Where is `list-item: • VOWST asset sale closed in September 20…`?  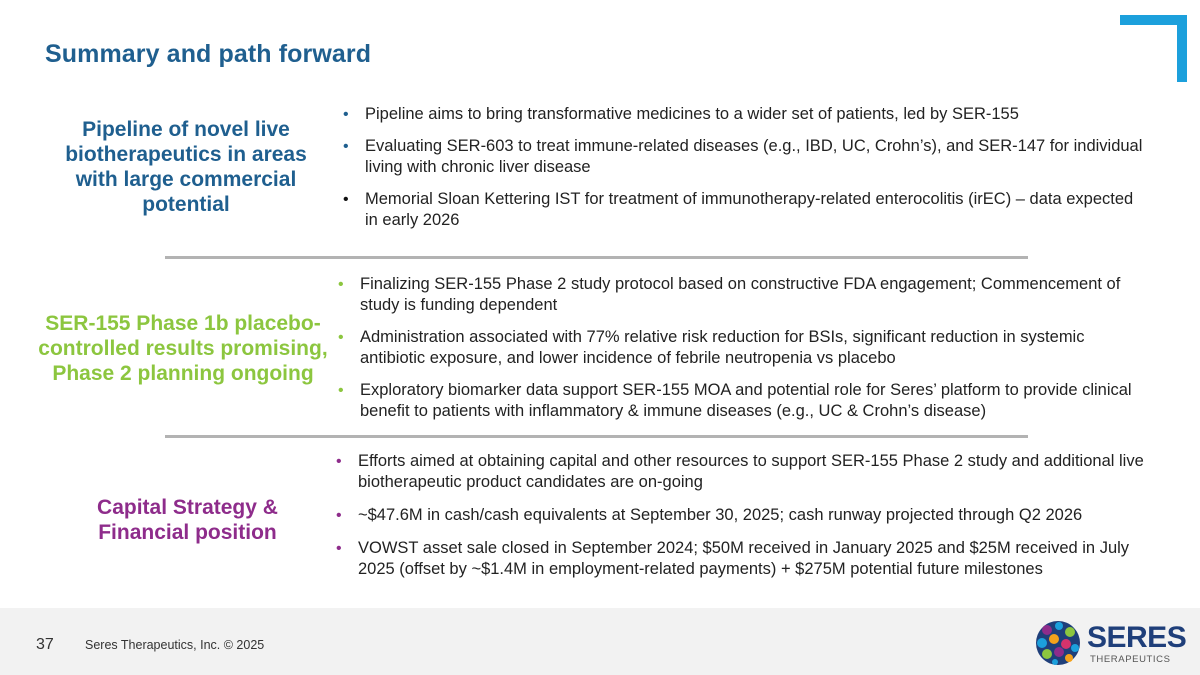 list-item: • VOWST asset sale closed in September 20… is located at coordinates (741, 559).